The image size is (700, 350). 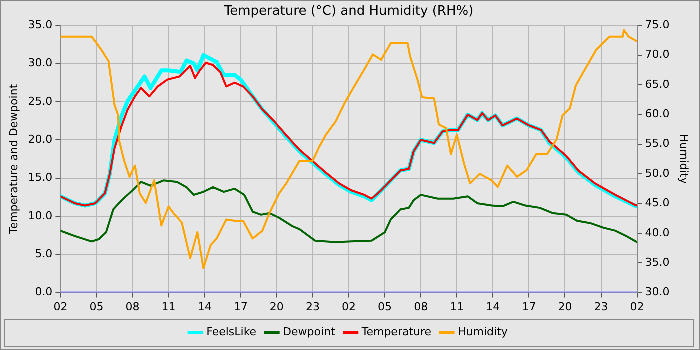 What do you see at coordinates (40, 63) in the screenshot?
I see `y-tick-label: 30.0` at bounding box center [40, 63].